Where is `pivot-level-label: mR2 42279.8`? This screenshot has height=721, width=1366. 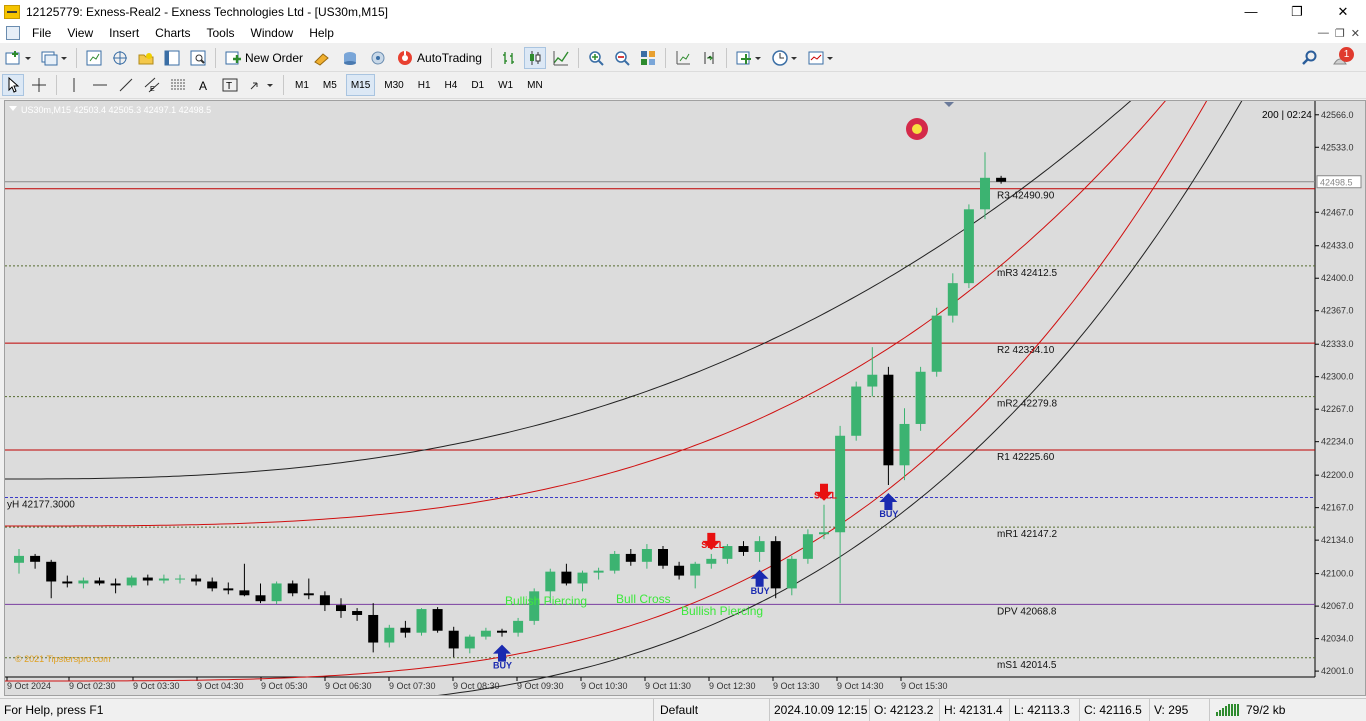 pivot-level-label: mR2 42279.8 is located at coordinates (1027, 404).